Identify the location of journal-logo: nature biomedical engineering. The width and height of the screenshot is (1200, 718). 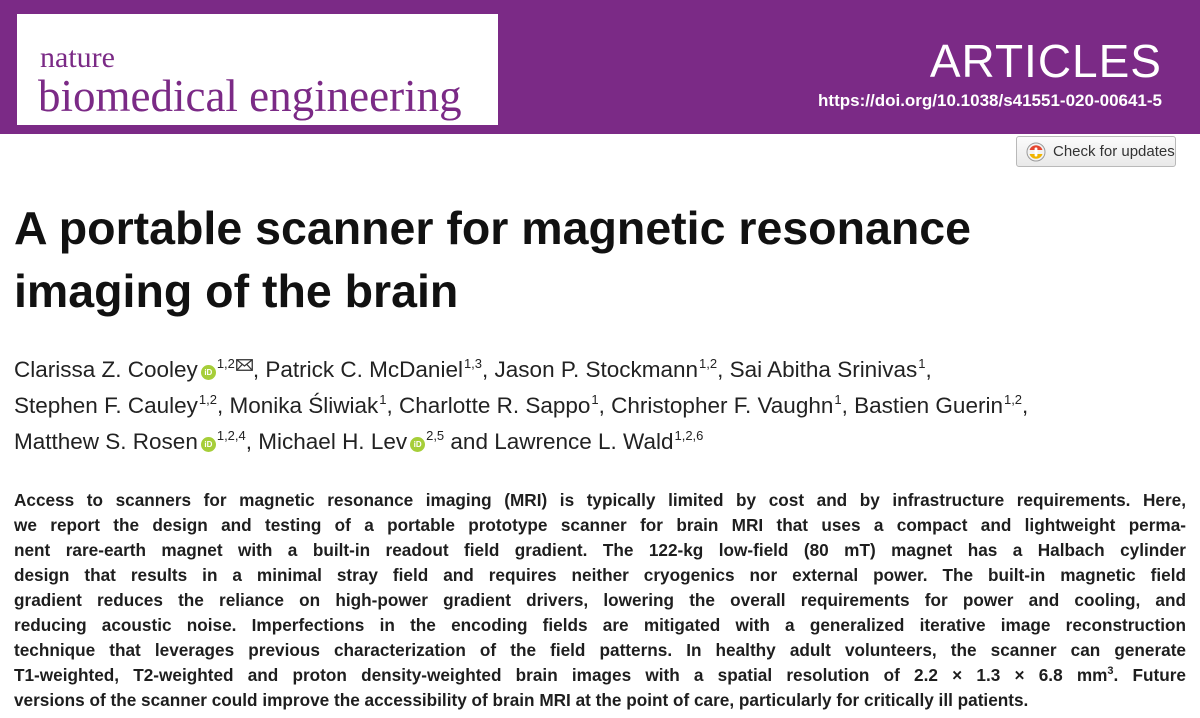
(257, 69).